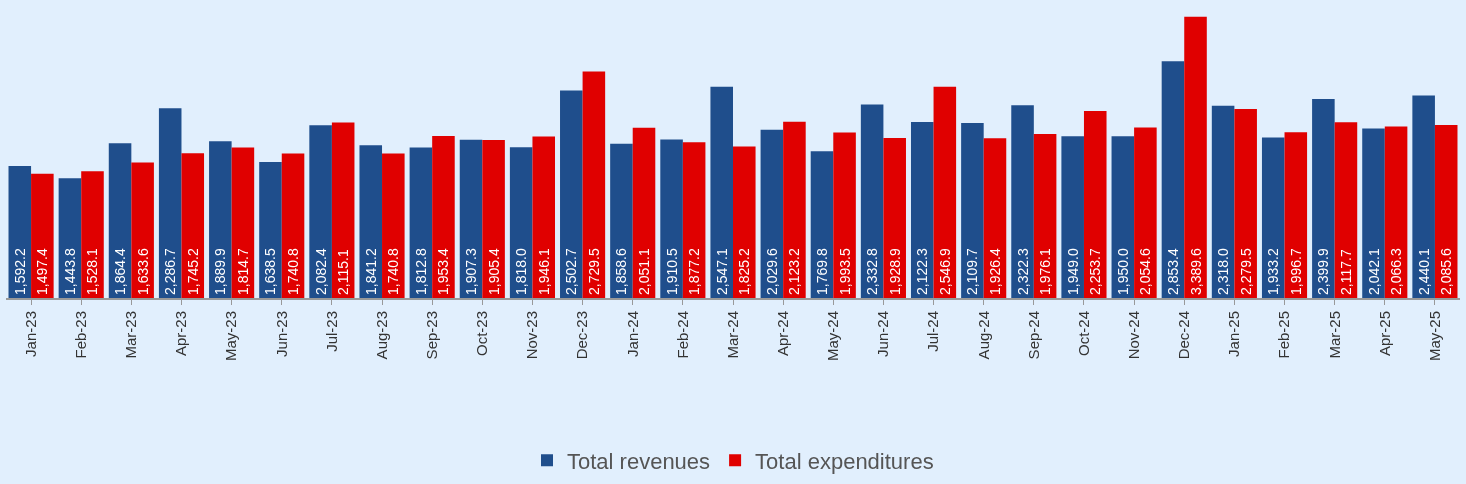  Describe the element at coordinates (521, 271) in the screenshot. I see `data-label: 1,818.0` at that location.